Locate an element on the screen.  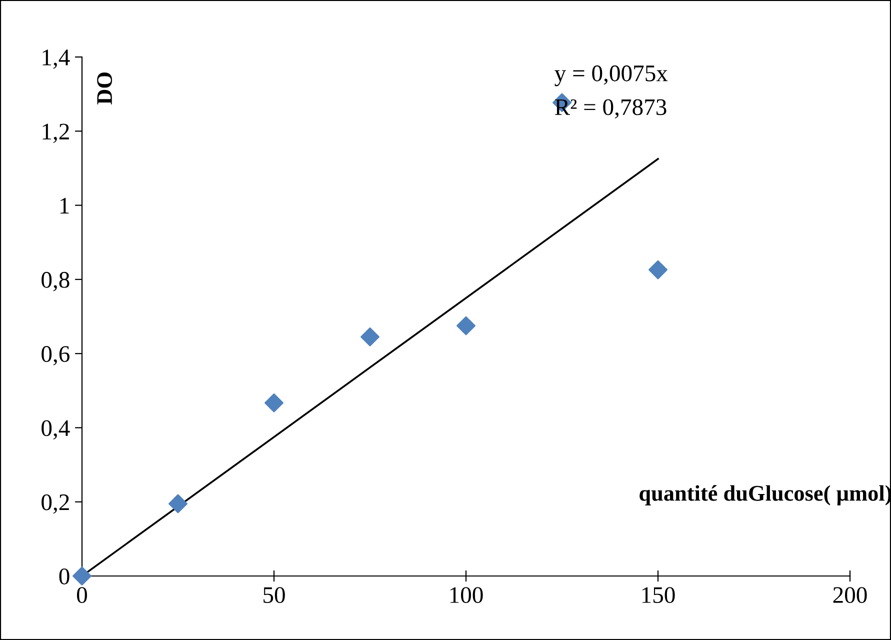
x-tick-label: 200 is located at coordinates (850, 595).